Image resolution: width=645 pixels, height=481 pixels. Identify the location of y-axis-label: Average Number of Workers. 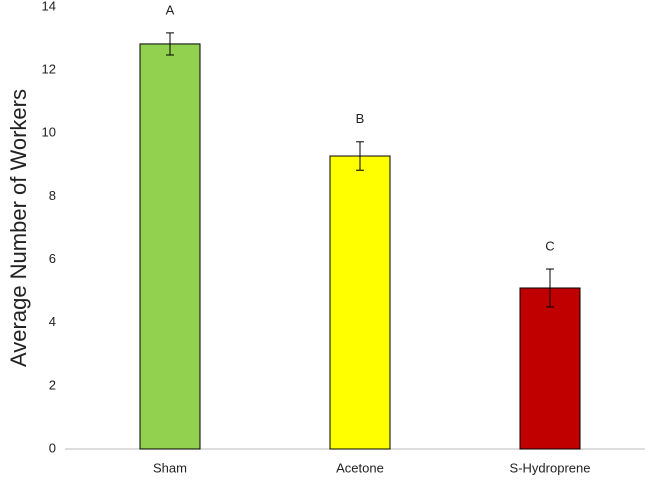
(18, 228).